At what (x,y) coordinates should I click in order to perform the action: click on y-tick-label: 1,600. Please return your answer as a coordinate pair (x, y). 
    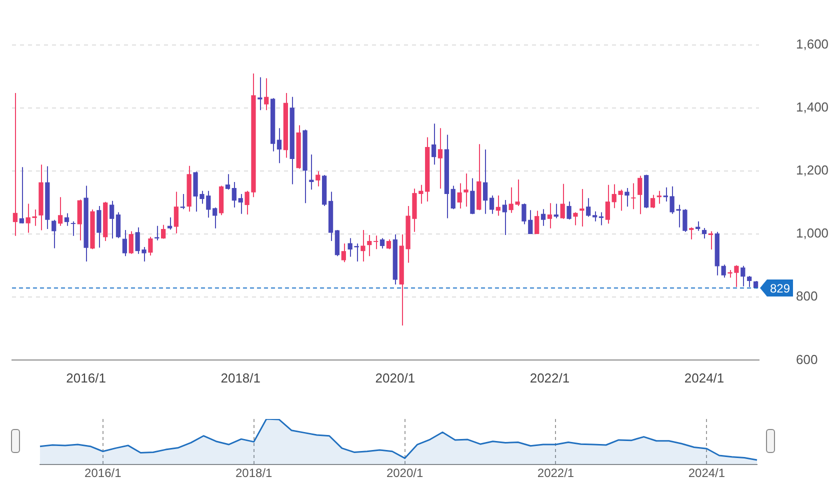
    Looking at the image, I should click on (812, 44).